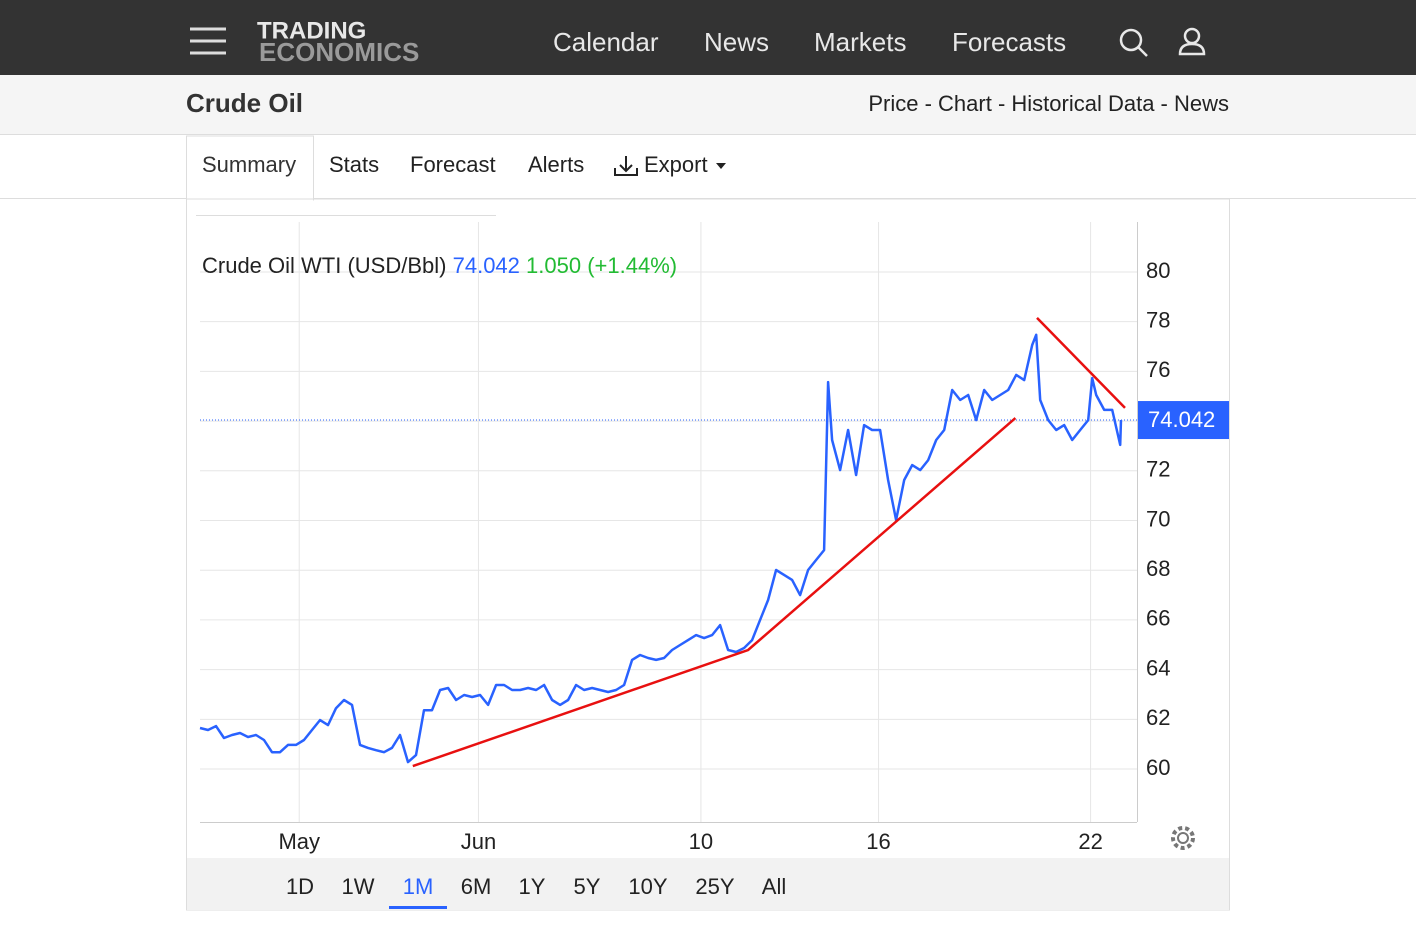  What do you see at coordinates (587, 886) in the screenshot?
I see `range-button: 5Y` at bounding box center [587, 886].